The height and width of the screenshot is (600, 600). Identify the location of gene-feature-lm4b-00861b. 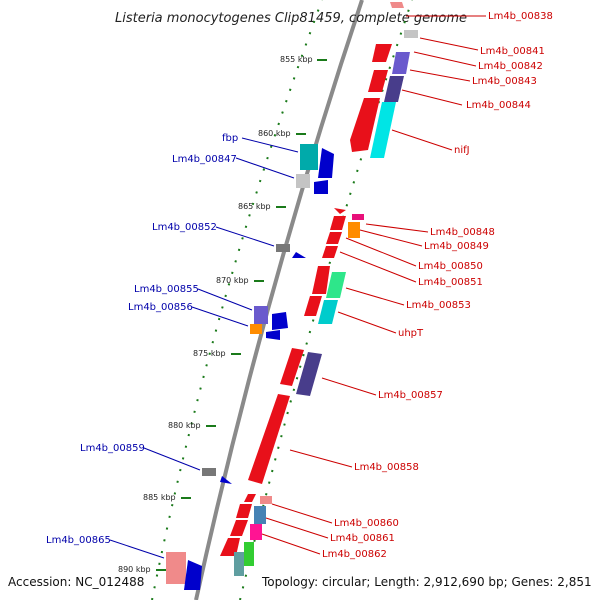
(260, 515).